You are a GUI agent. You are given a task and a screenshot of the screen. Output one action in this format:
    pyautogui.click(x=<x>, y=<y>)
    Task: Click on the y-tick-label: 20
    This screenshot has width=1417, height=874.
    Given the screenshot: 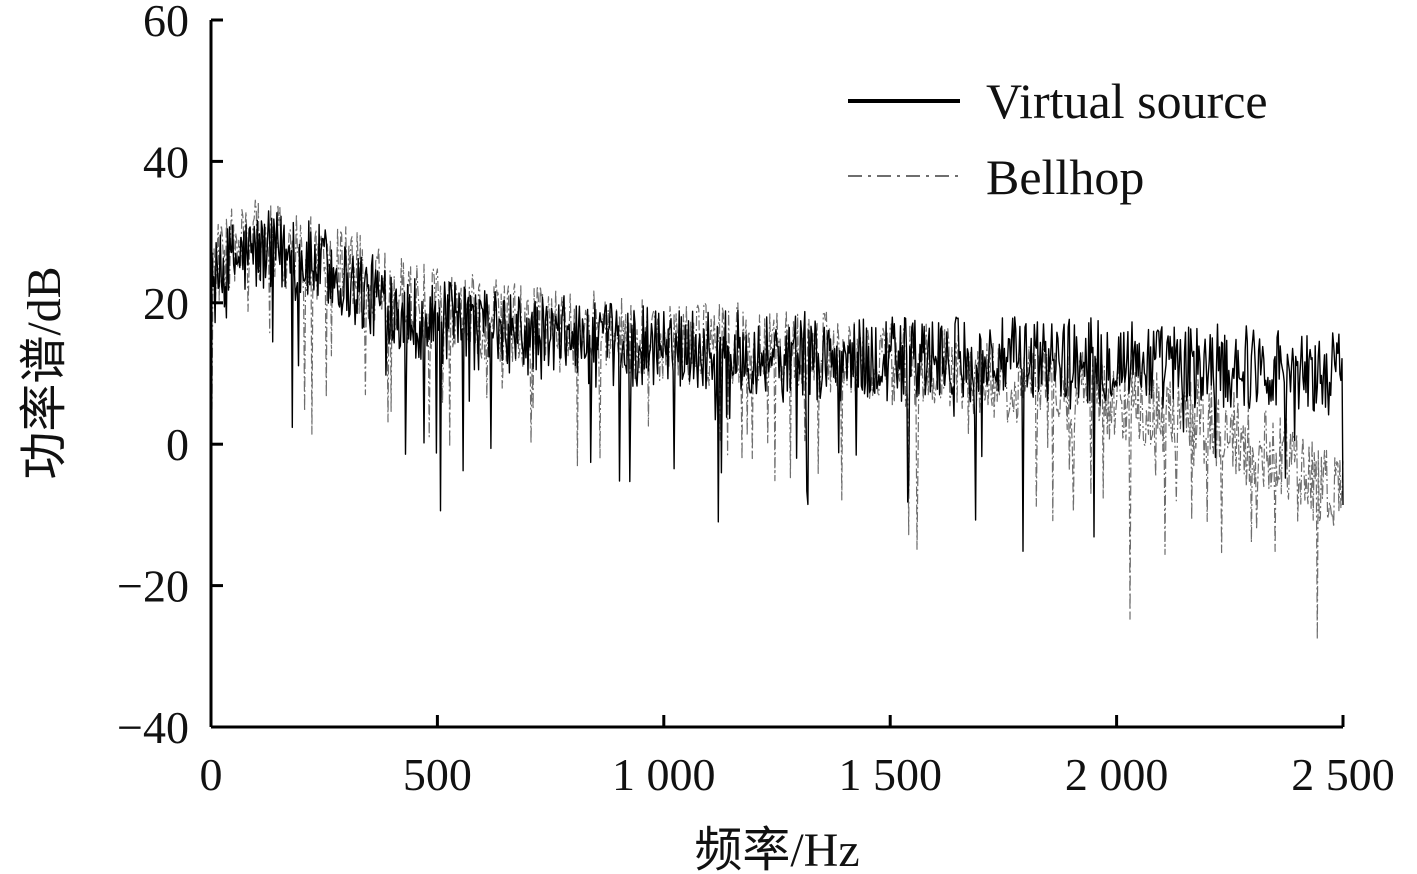 What is the action you would take?
    pyautogui.click(x=166, y=303)
    